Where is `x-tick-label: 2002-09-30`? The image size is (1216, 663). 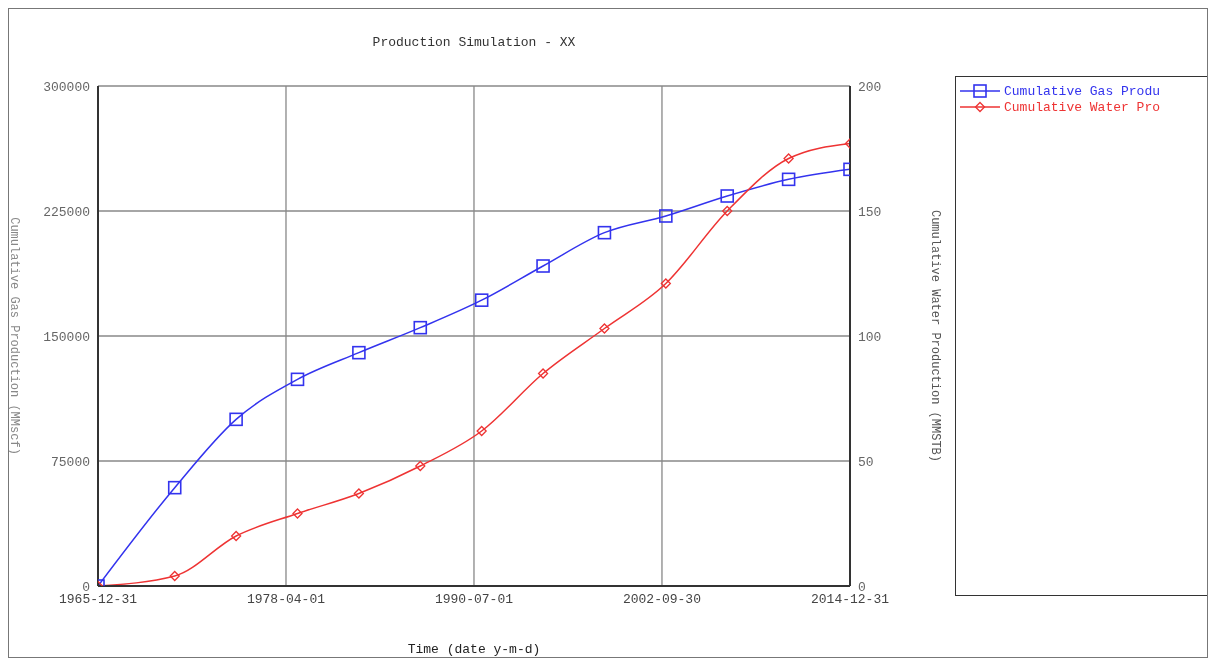 x-tick-label: 2002-09-30 is located at coordinates (661, 600).